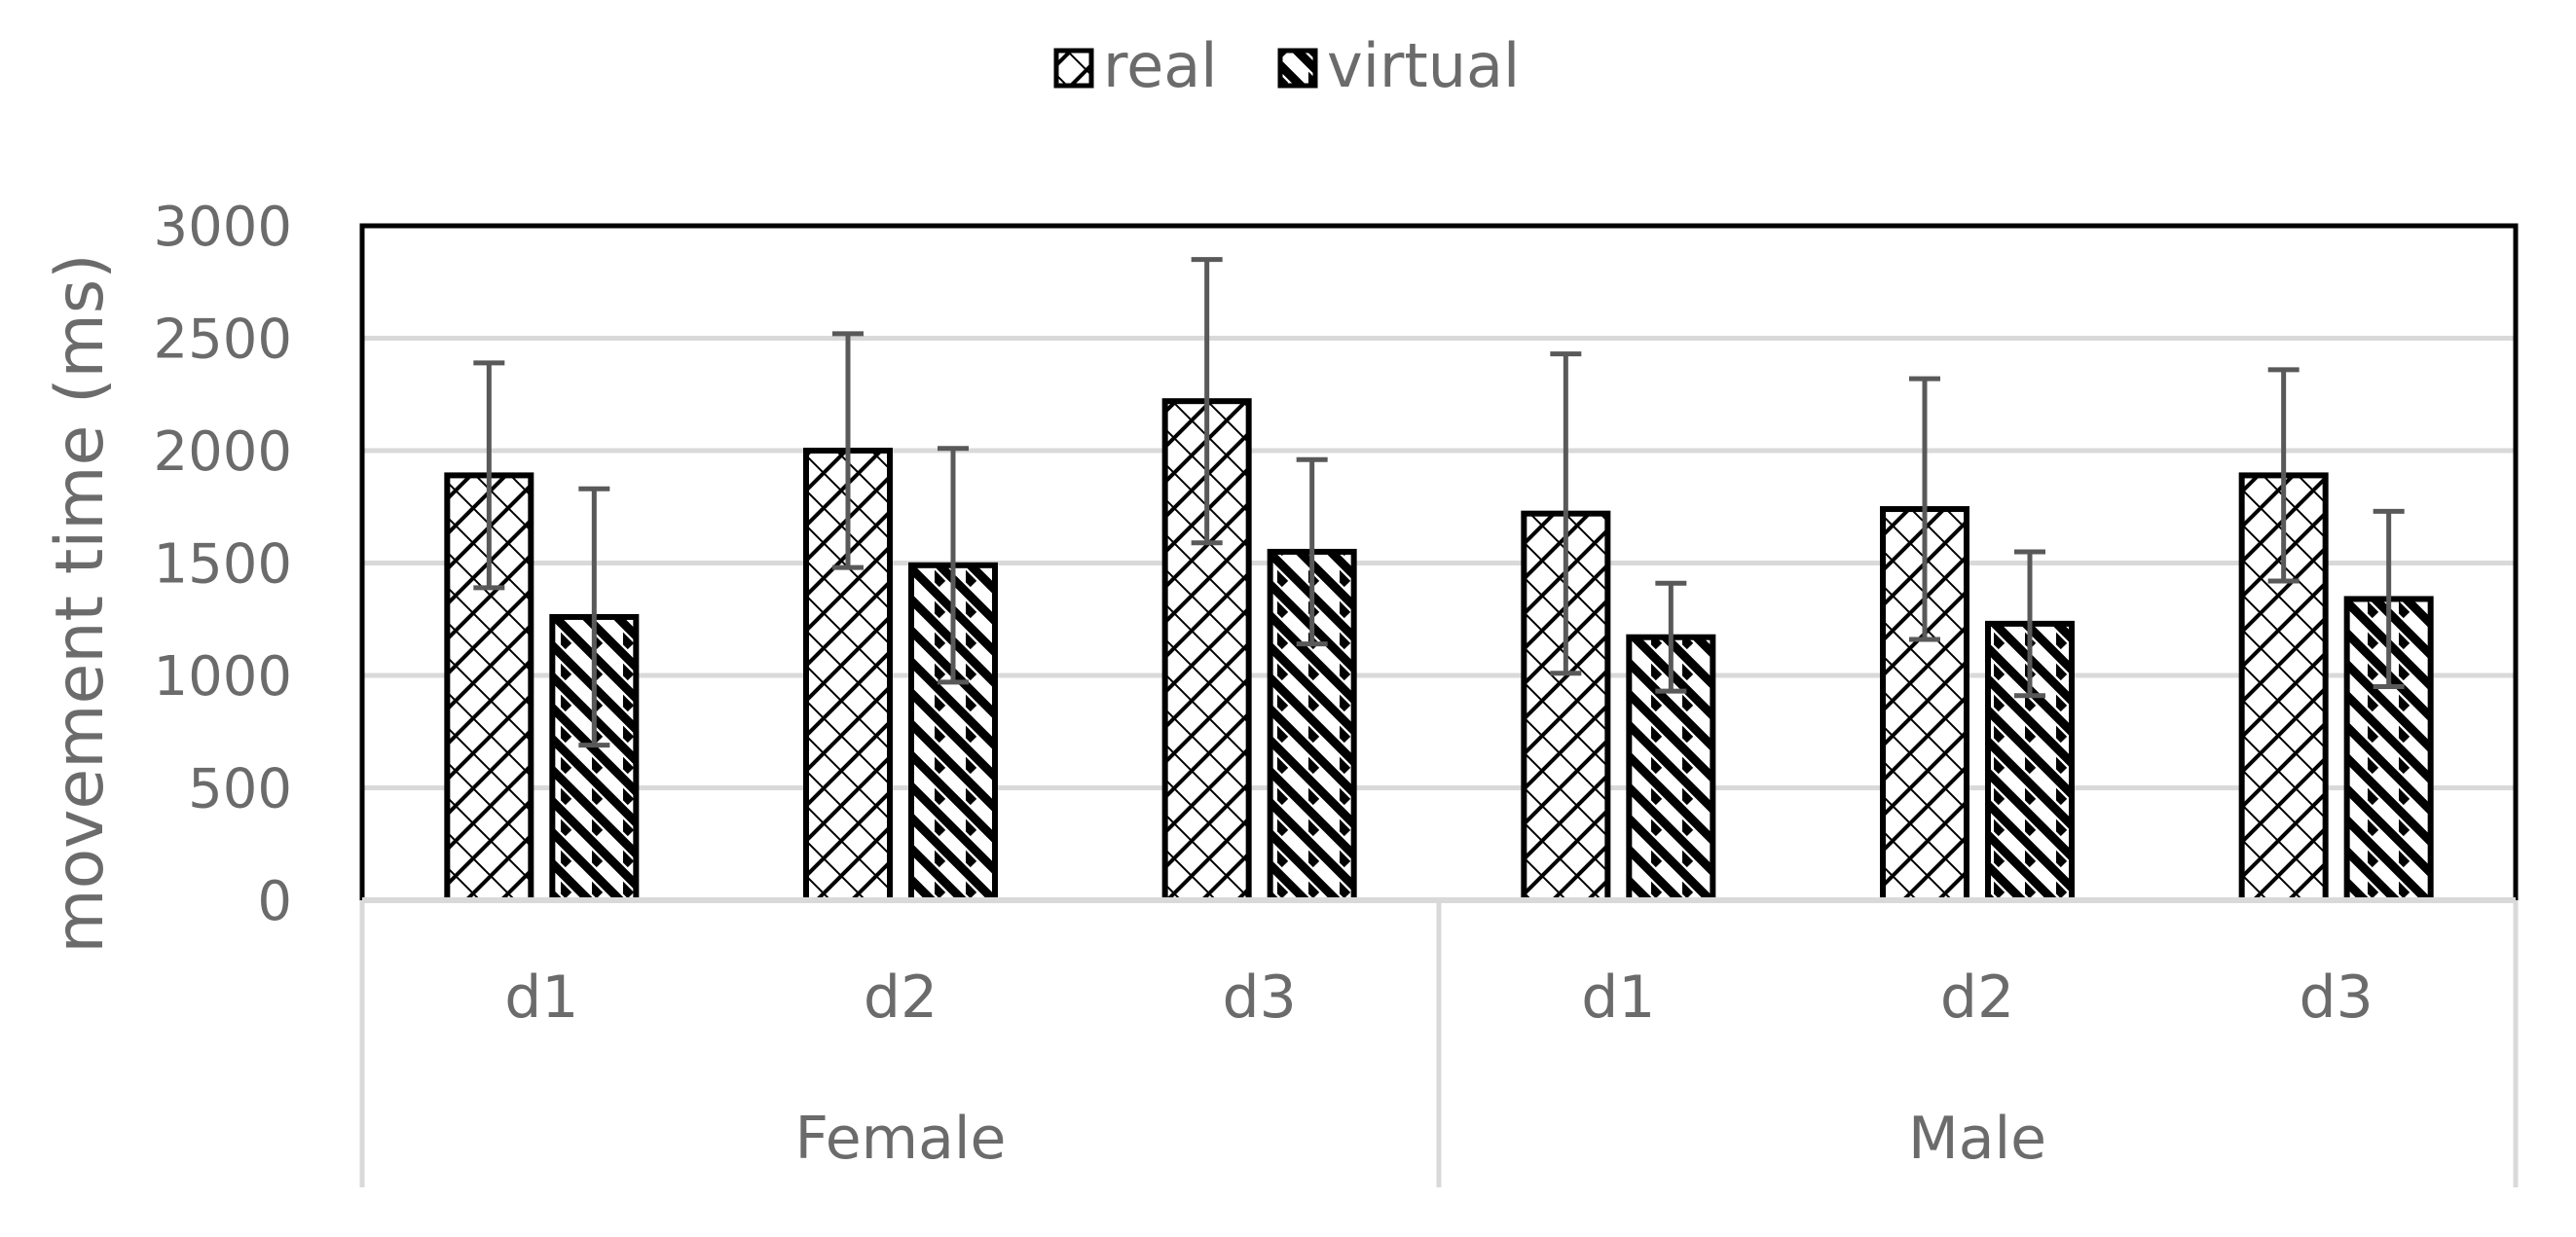 This screenshot has width=2576, height=1237. Describe the element at coordinates (953, 565) in the screenshot. I see `error-bar-virtual-female-d2` at that location.